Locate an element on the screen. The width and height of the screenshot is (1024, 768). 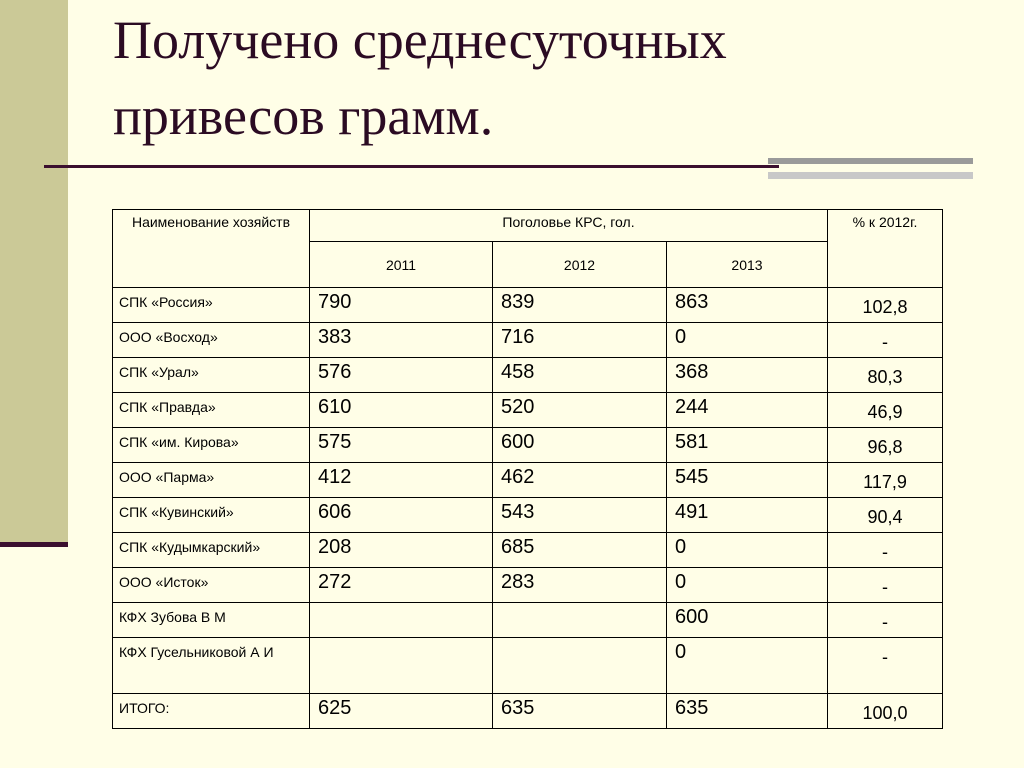
header-year-2012: 2012 is located at coordinates (579, 264).